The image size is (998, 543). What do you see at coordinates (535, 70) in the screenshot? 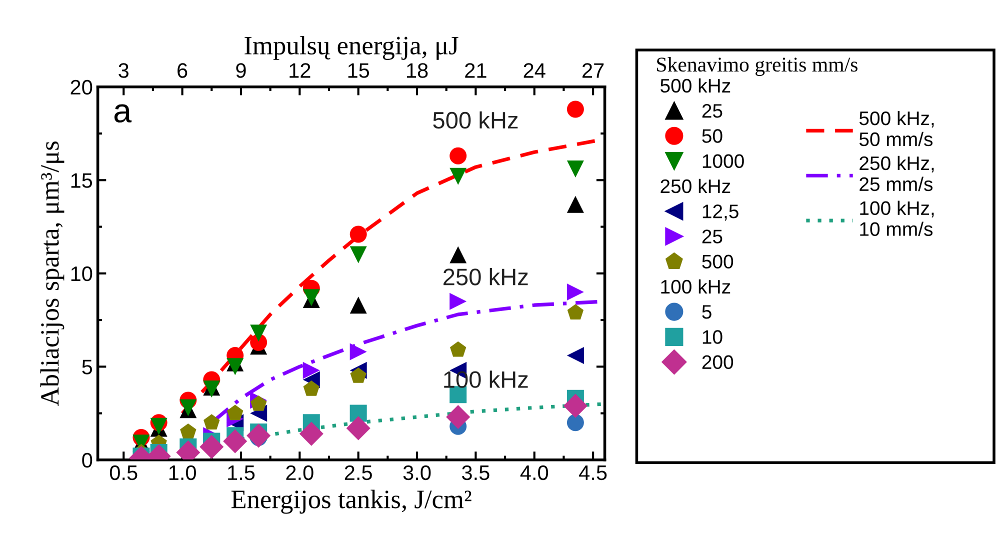
I see `x2-tick-label: 24` at bounding box center [535, 70].